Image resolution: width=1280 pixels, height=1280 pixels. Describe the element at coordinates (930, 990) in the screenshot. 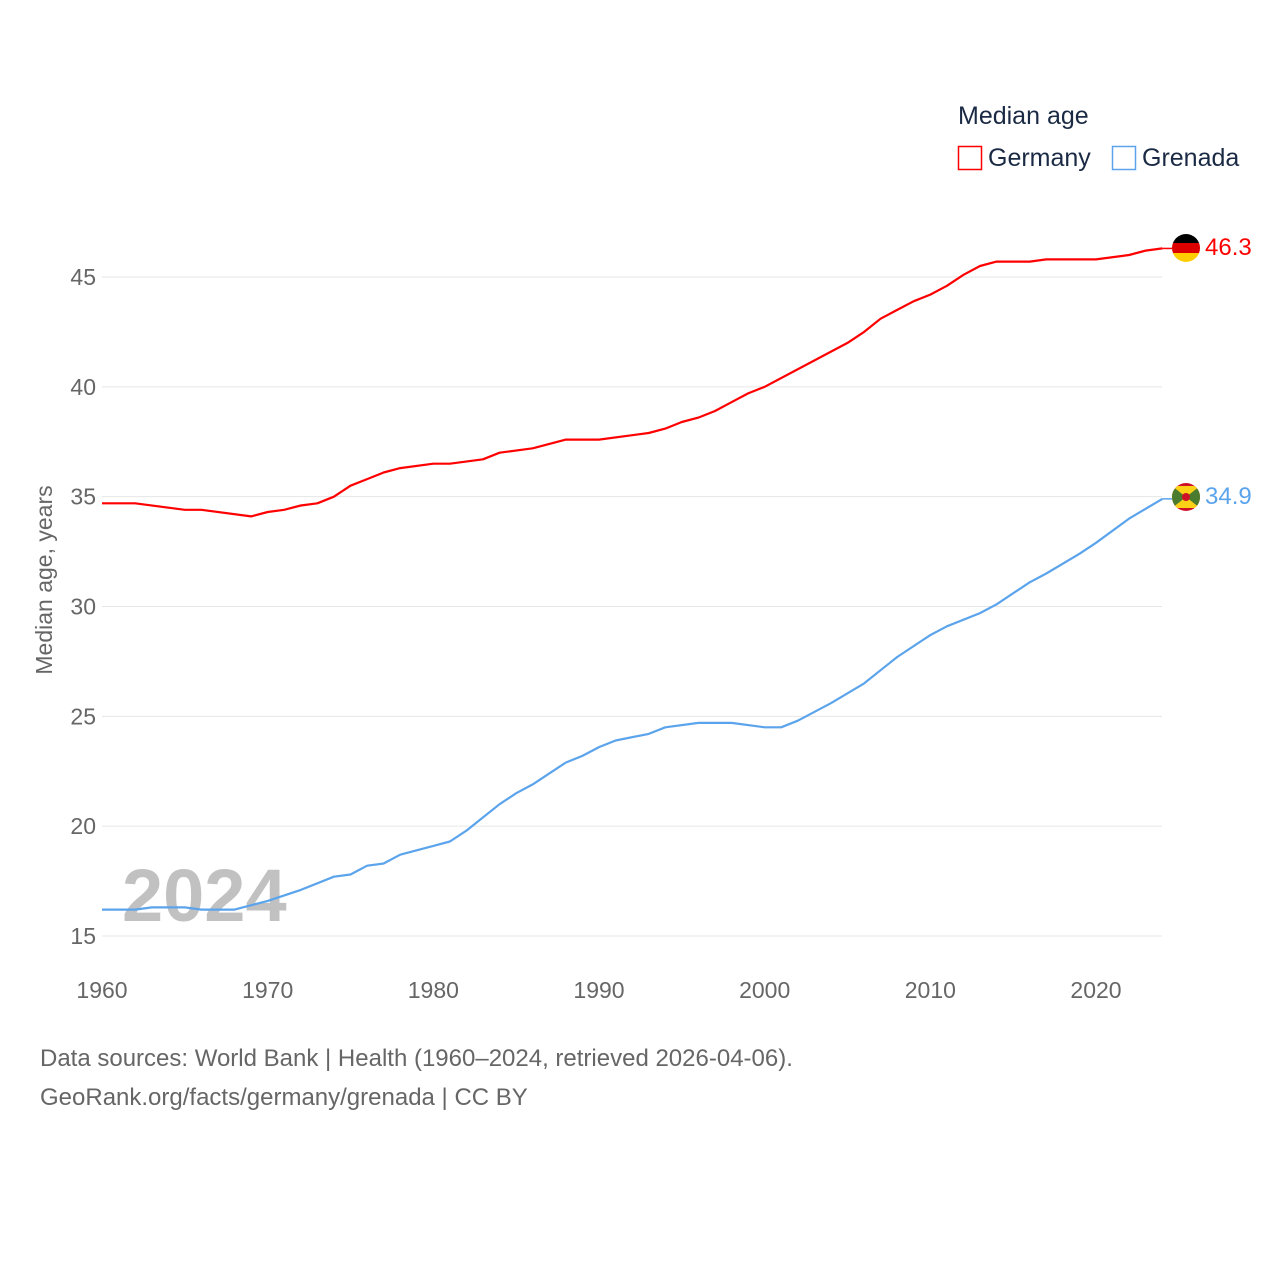

I see `x-tick-label: 2010` at that location.